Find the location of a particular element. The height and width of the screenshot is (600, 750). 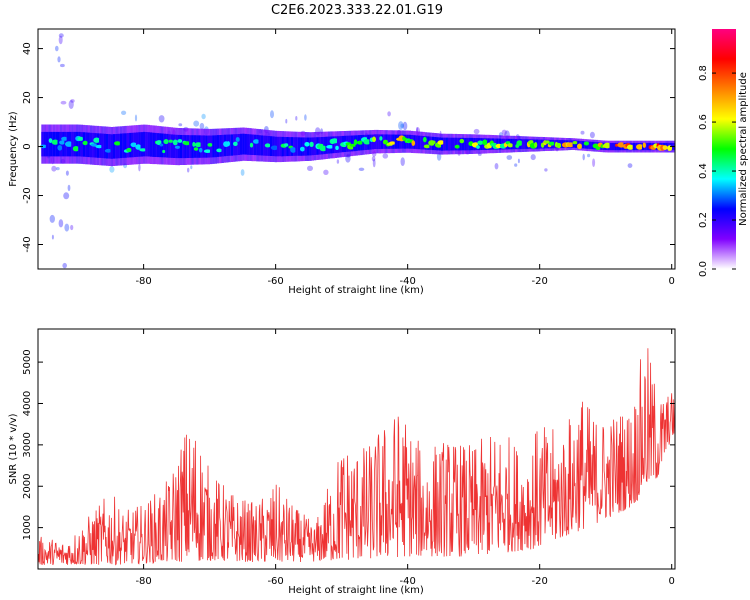

colorbar-tick-label: 0.6 is located at coordinates (703, 122).